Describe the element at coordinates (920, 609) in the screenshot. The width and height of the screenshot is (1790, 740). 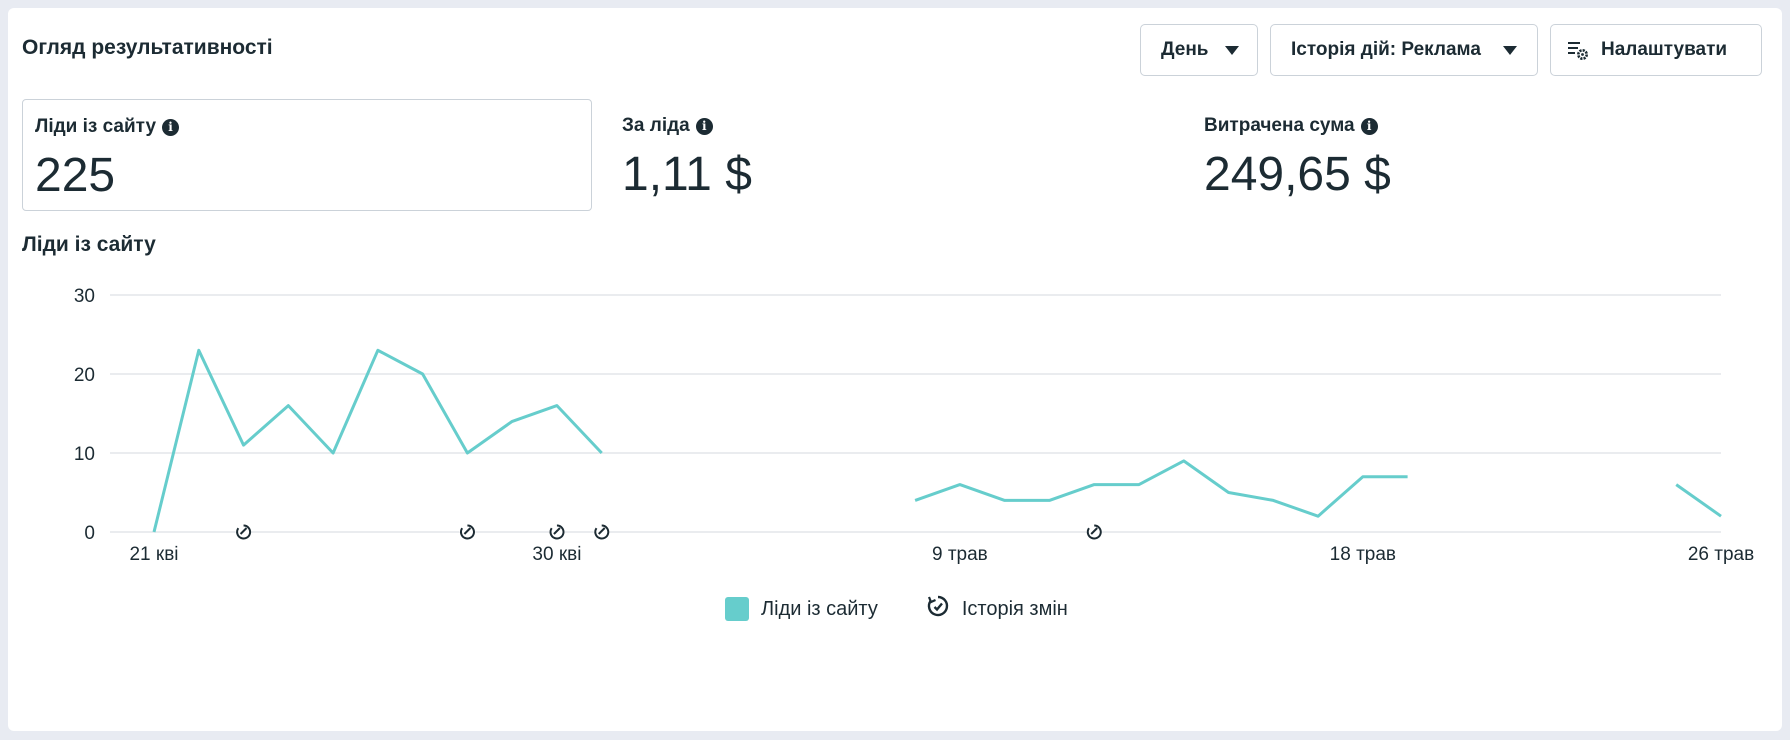
I see `chart-legend: Ліди із сайту Історія змін` at that location.